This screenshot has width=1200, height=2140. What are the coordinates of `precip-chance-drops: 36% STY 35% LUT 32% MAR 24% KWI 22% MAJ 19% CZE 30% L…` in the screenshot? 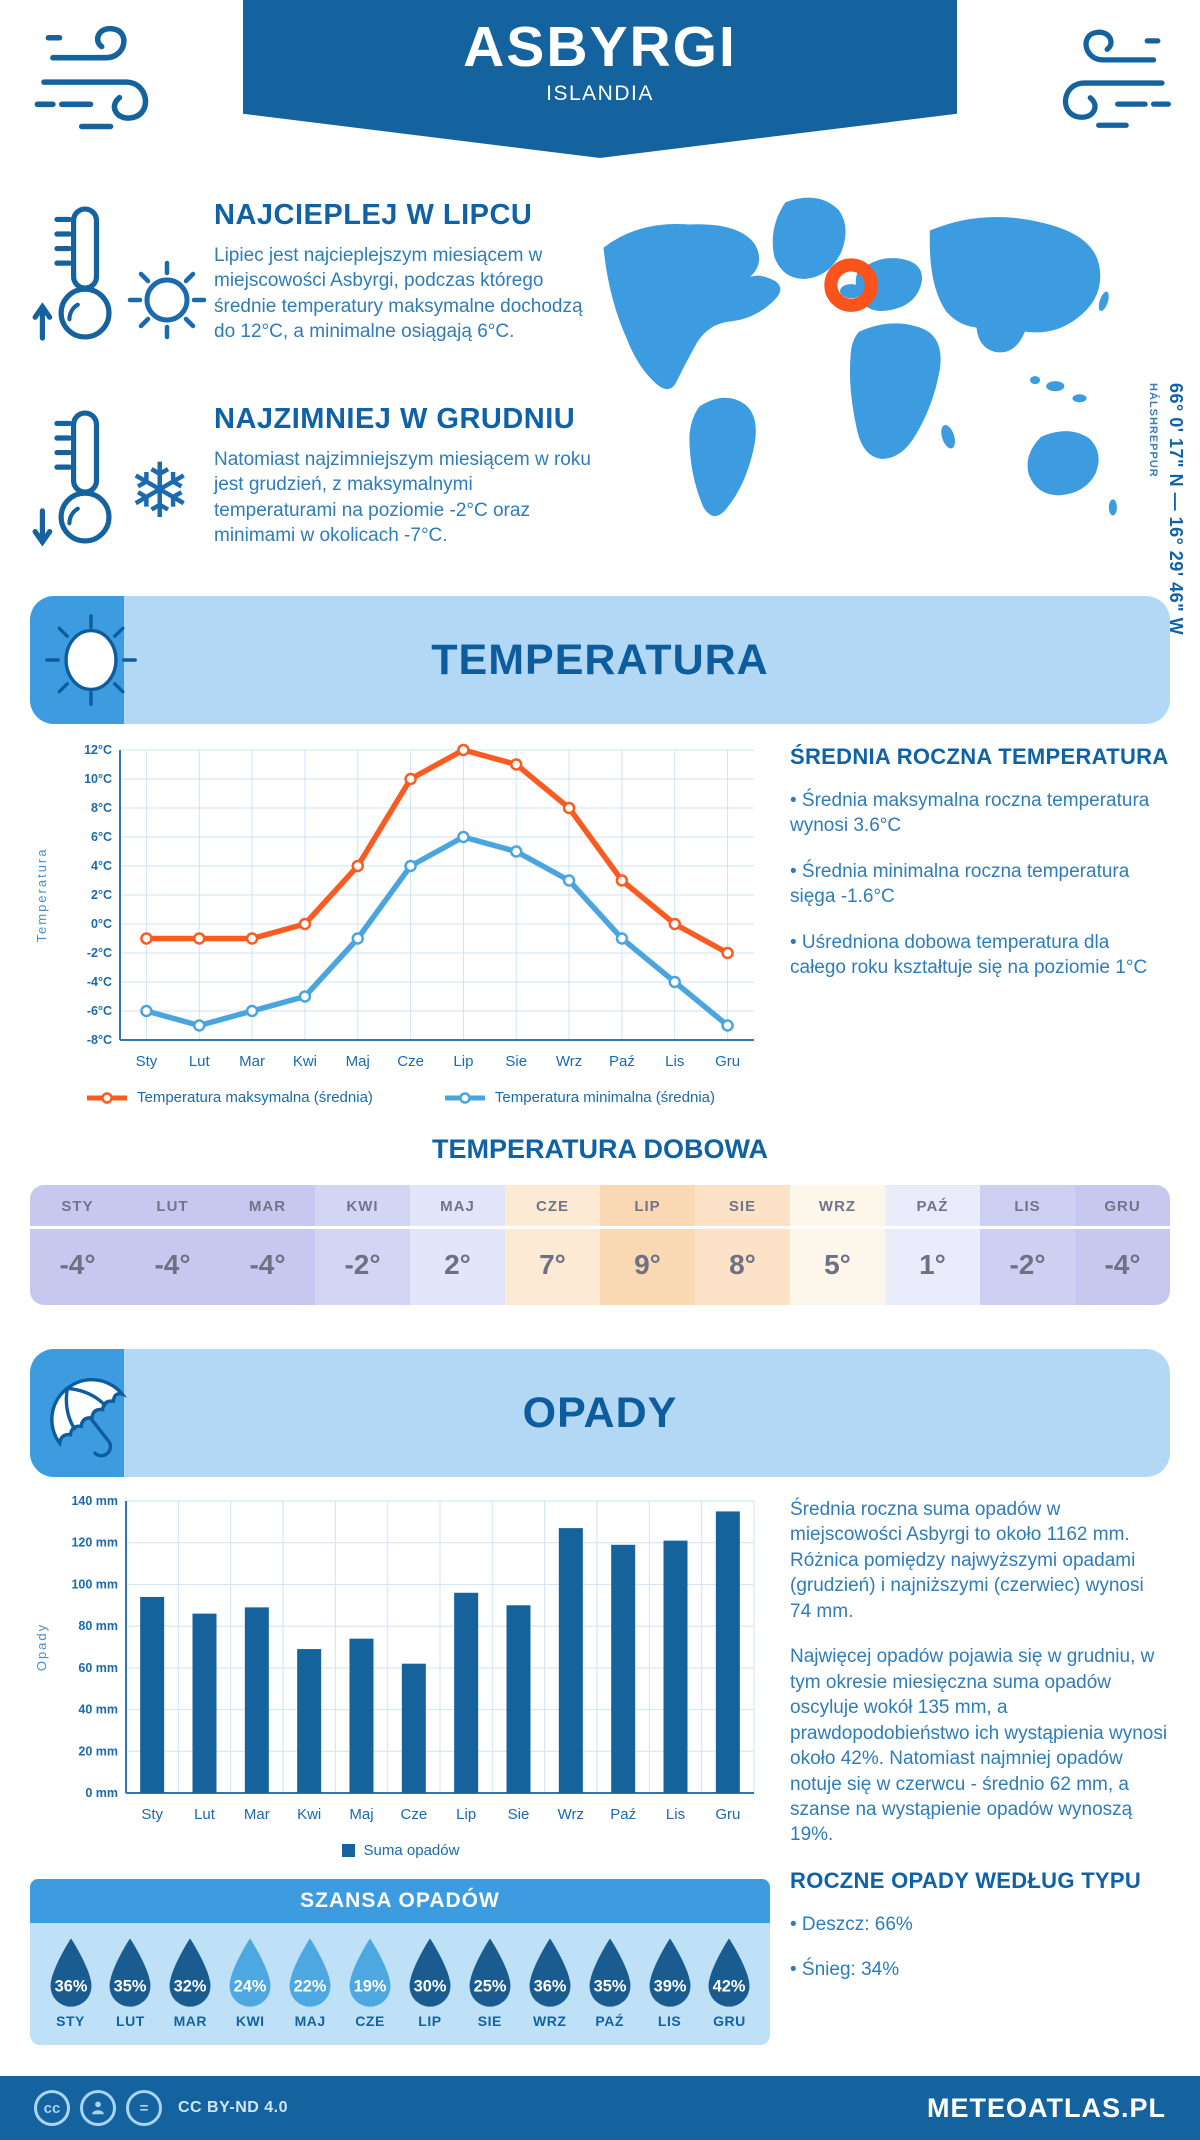 It's located at (400, 1984).